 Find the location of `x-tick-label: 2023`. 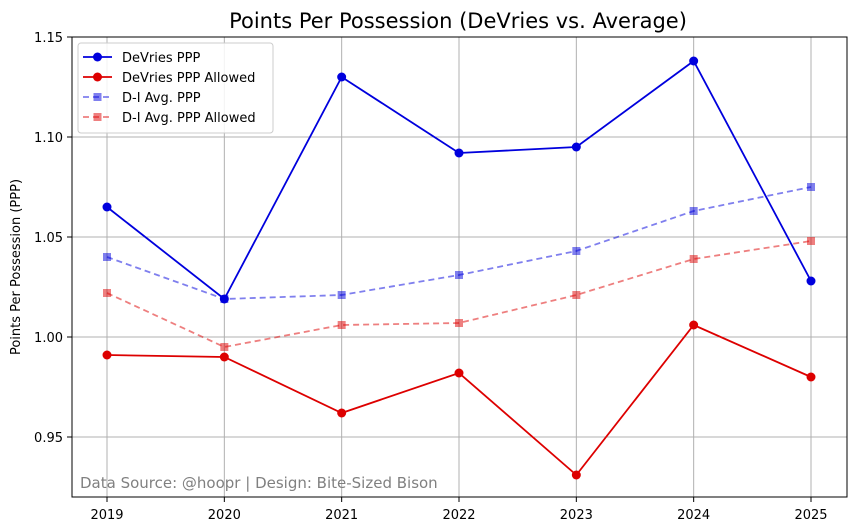

x-tick-label: 2023 is located at coordinates (576, 515).